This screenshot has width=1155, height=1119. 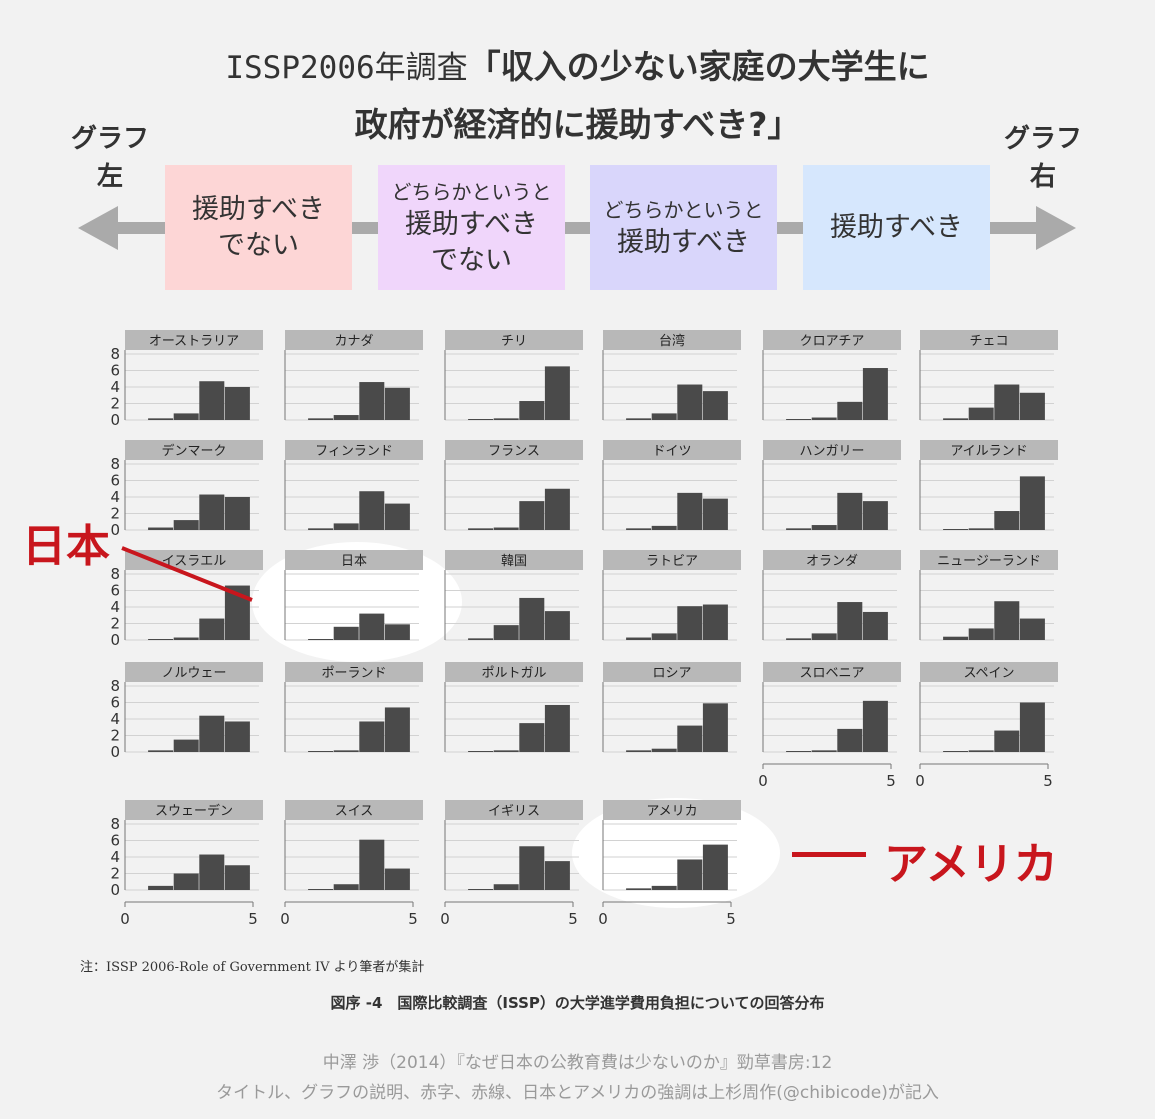 I want to click on panel-country-name: 韓国, so click(x=514, y=561).